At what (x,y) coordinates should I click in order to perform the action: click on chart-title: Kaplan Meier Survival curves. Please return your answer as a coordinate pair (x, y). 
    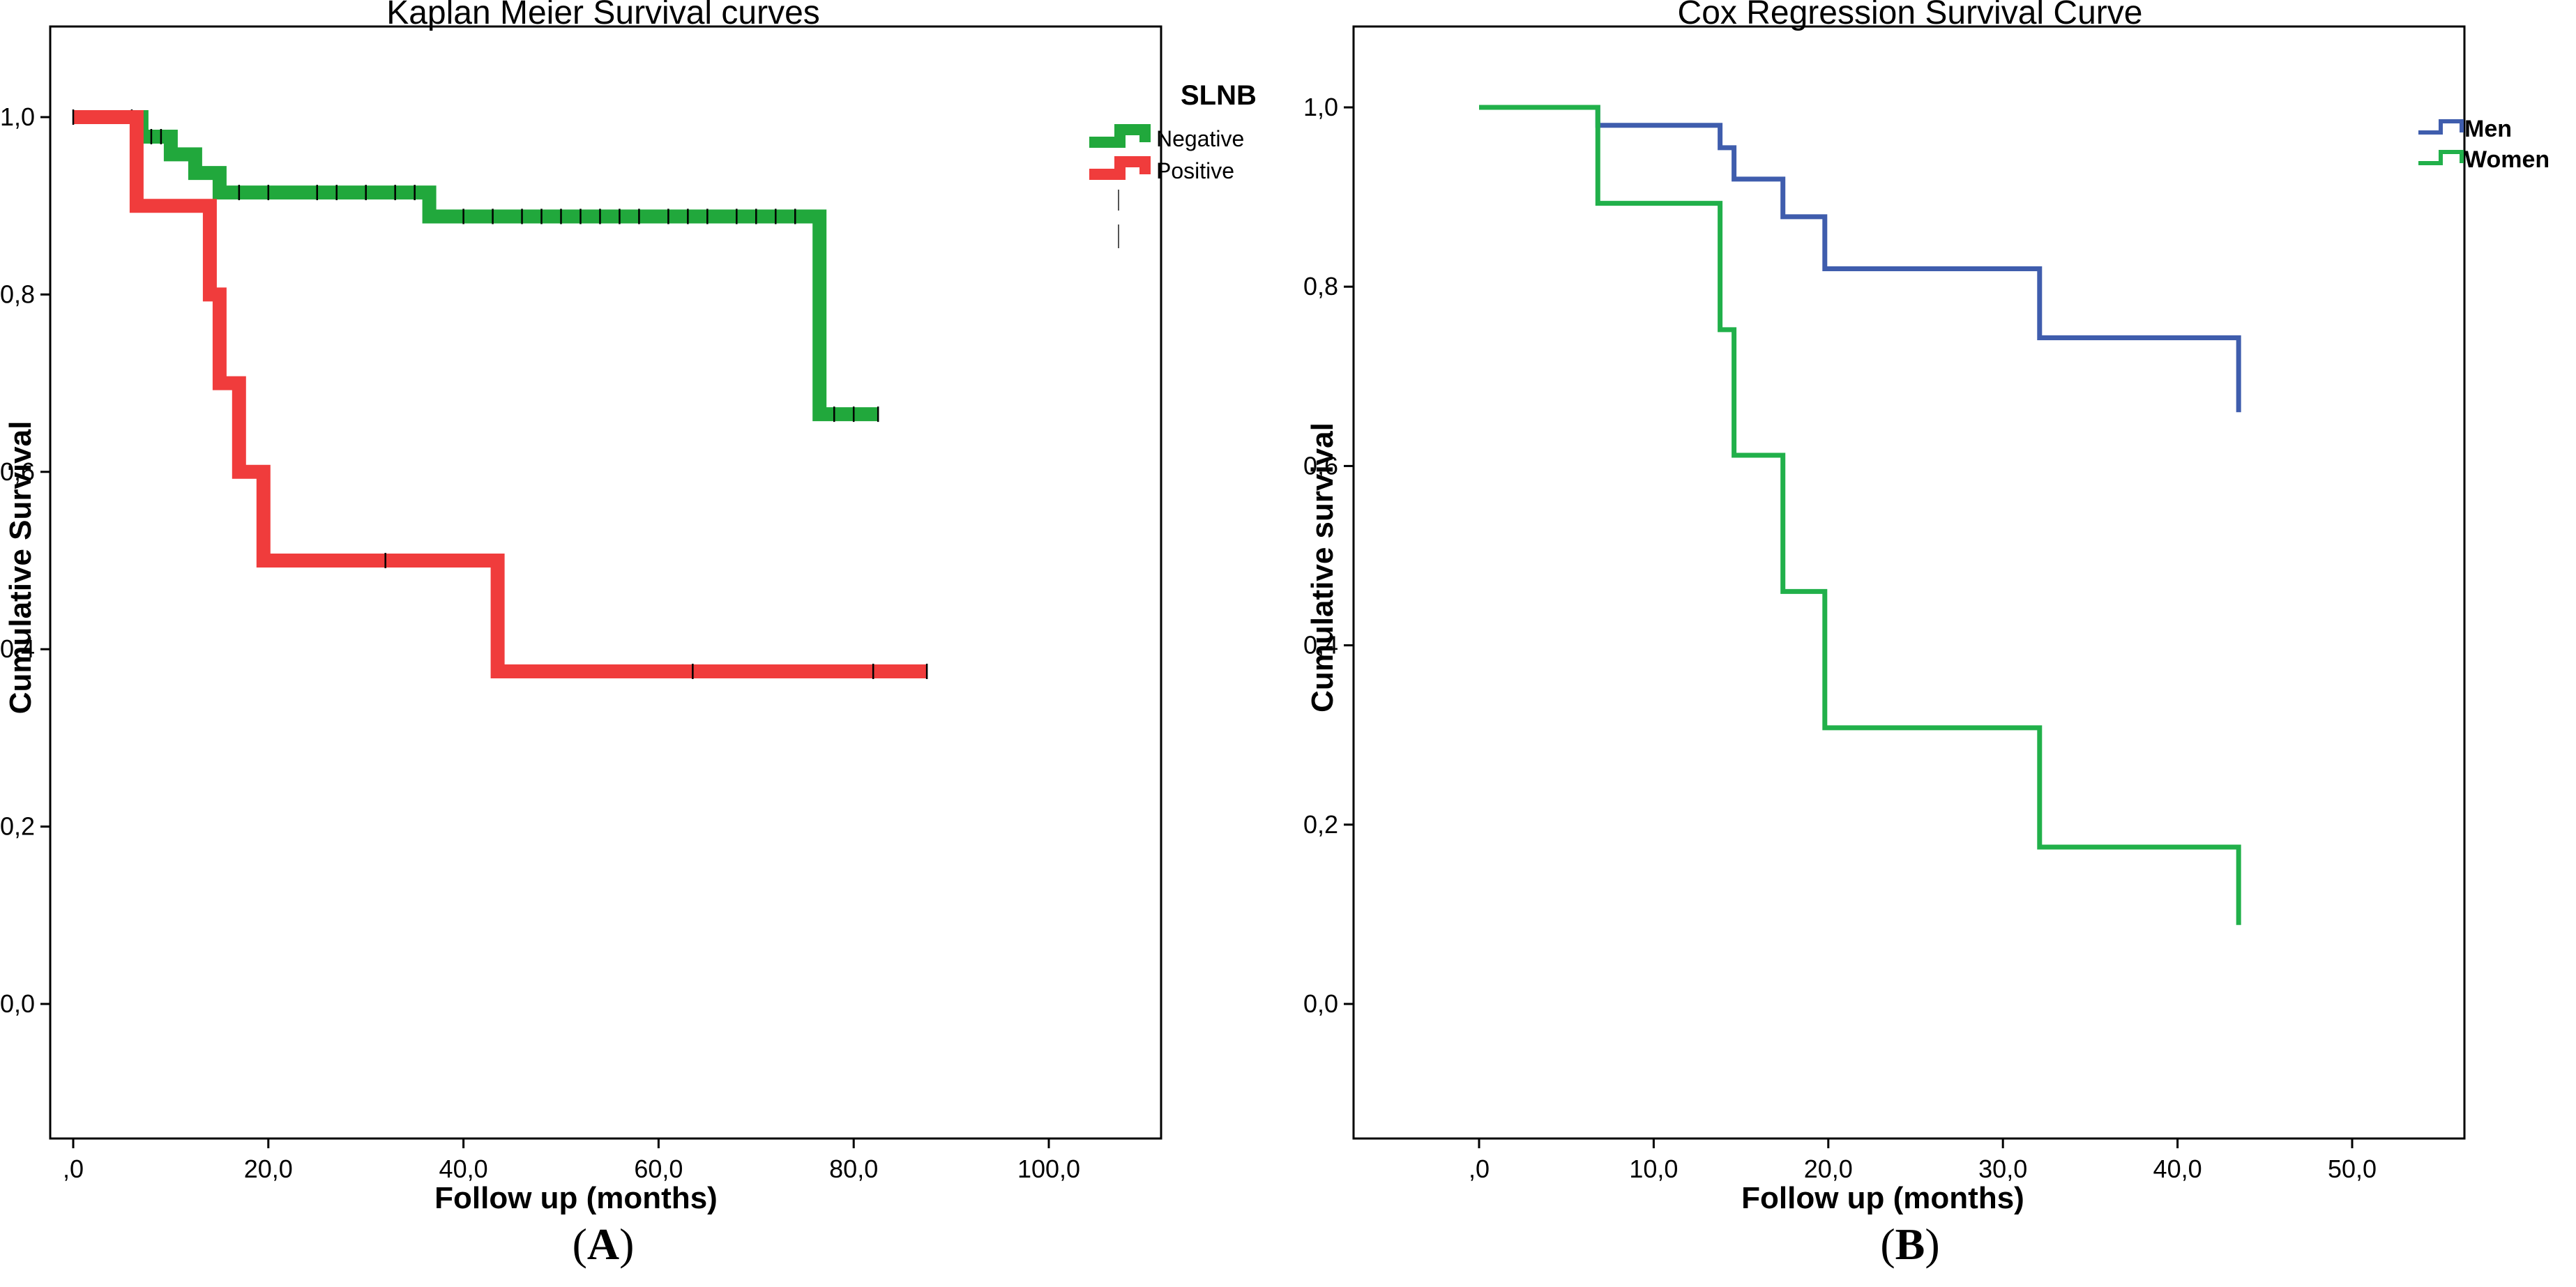
    Looking at the image, I should click on (603, 15).